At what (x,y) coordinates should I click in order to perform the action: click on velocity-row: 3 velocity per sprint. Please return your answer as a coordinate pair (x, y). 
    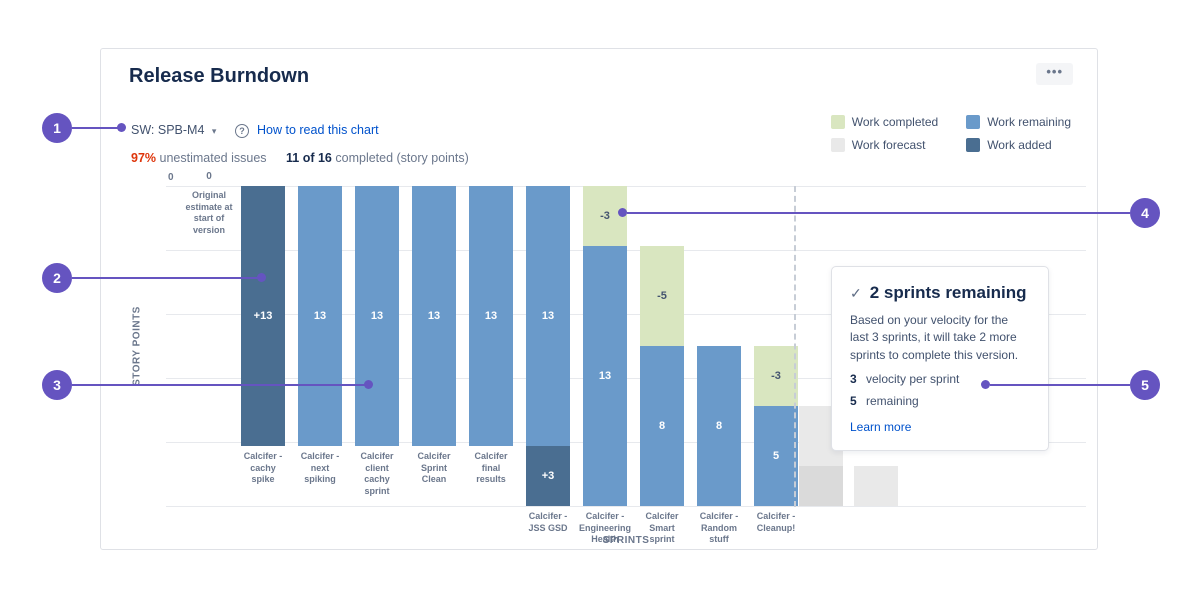
    Looking at the image, I should click on (940, 379).